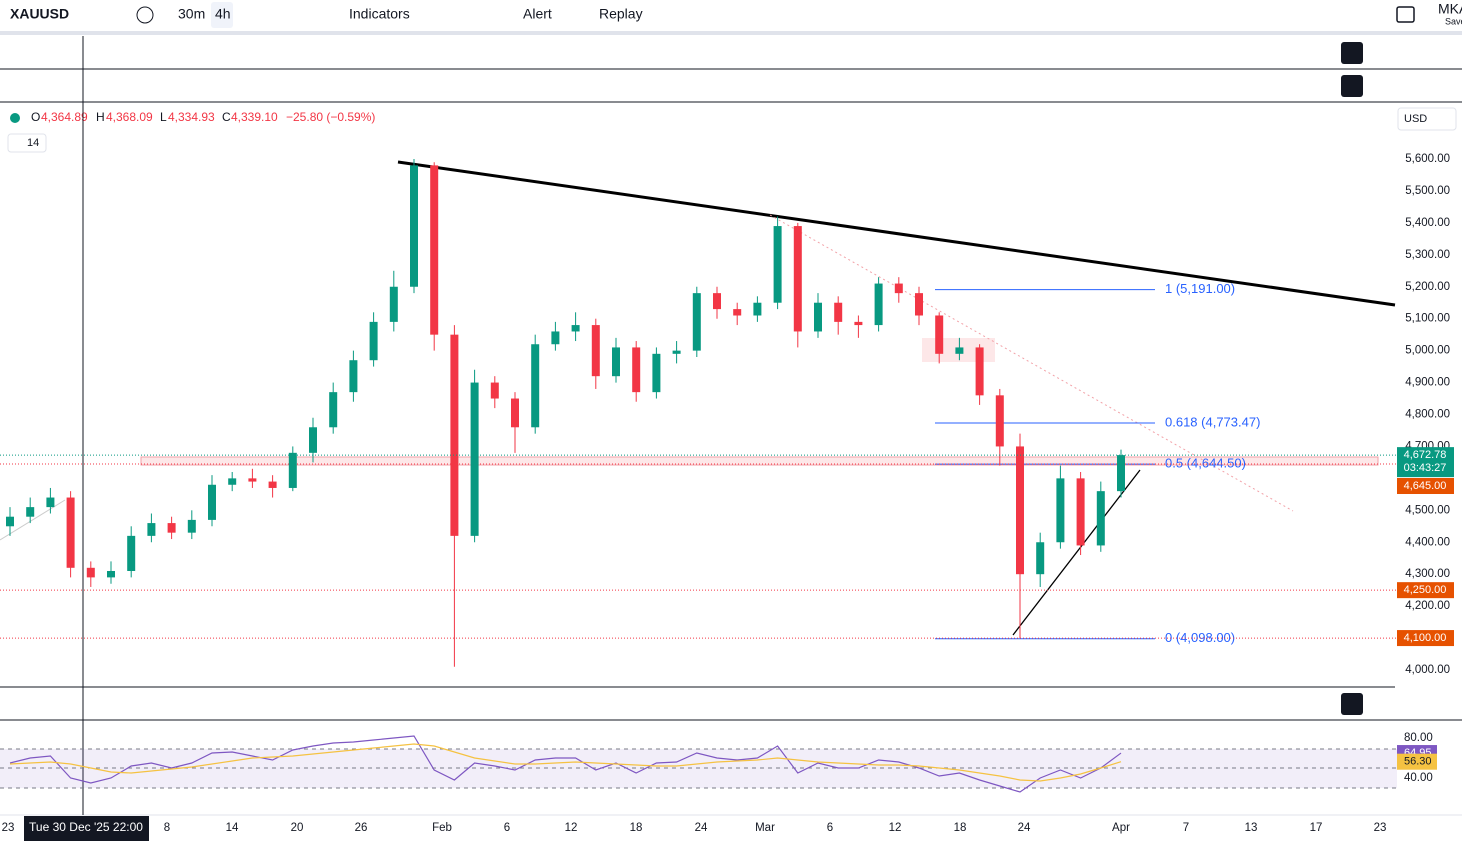  I want to click on fib-label: 0.618 (4,773.47), so click(1212, 421).